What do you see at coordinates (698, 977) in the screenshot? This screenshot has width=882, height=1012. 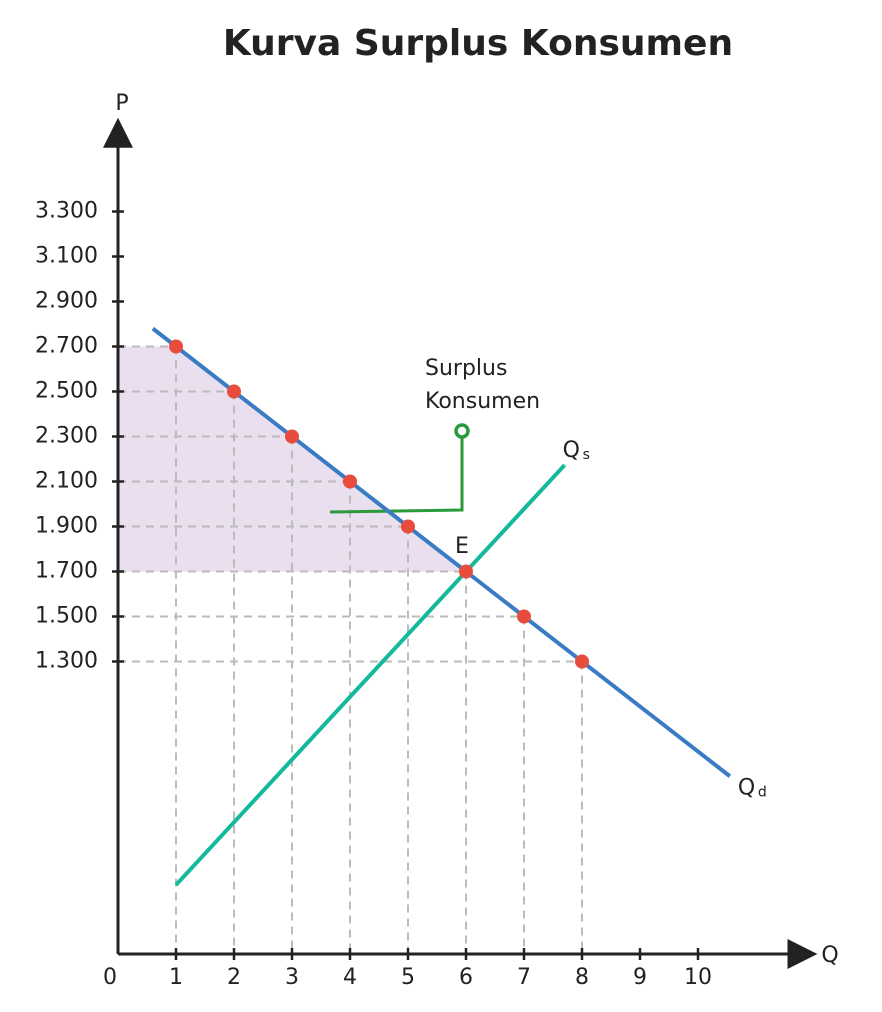 I see `x-tick-label: 10` at bounding box center [698, 977].